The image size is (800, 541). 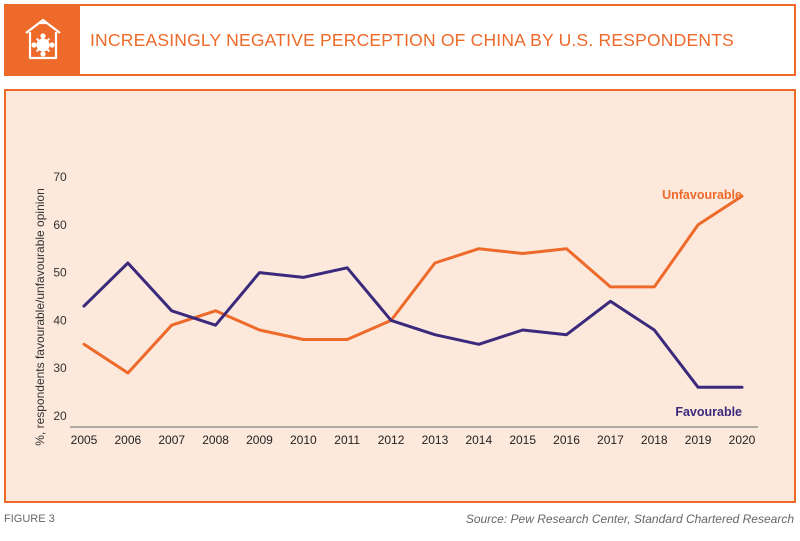 I want to click on x-tick-label: 2012, so click(x=391, y=440).